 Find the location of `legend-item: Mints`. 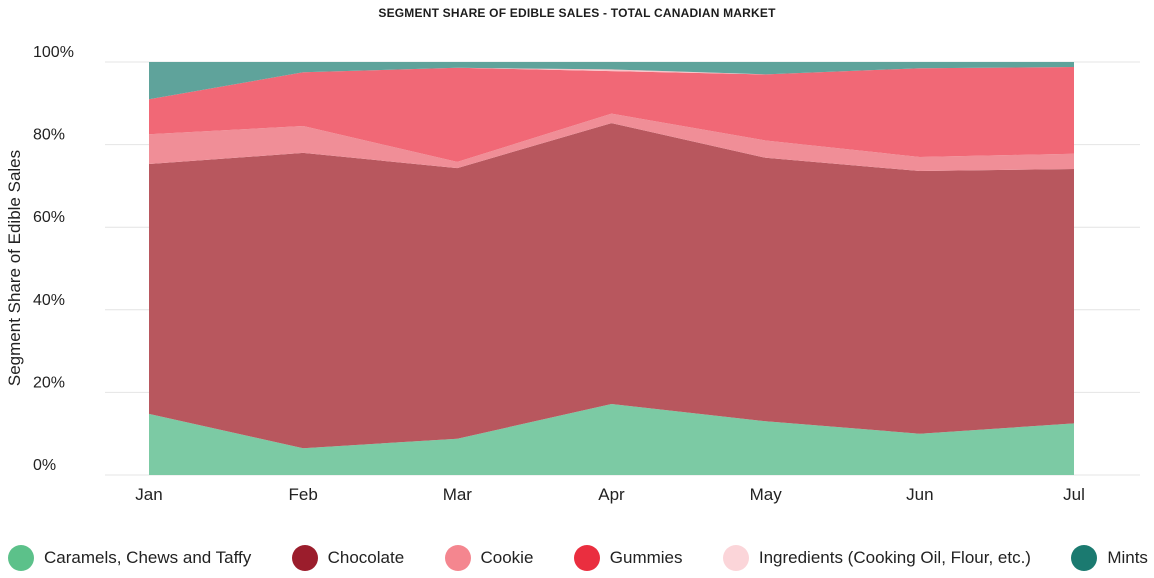

legend-item: Mints is located at coordinates (1109, 558).